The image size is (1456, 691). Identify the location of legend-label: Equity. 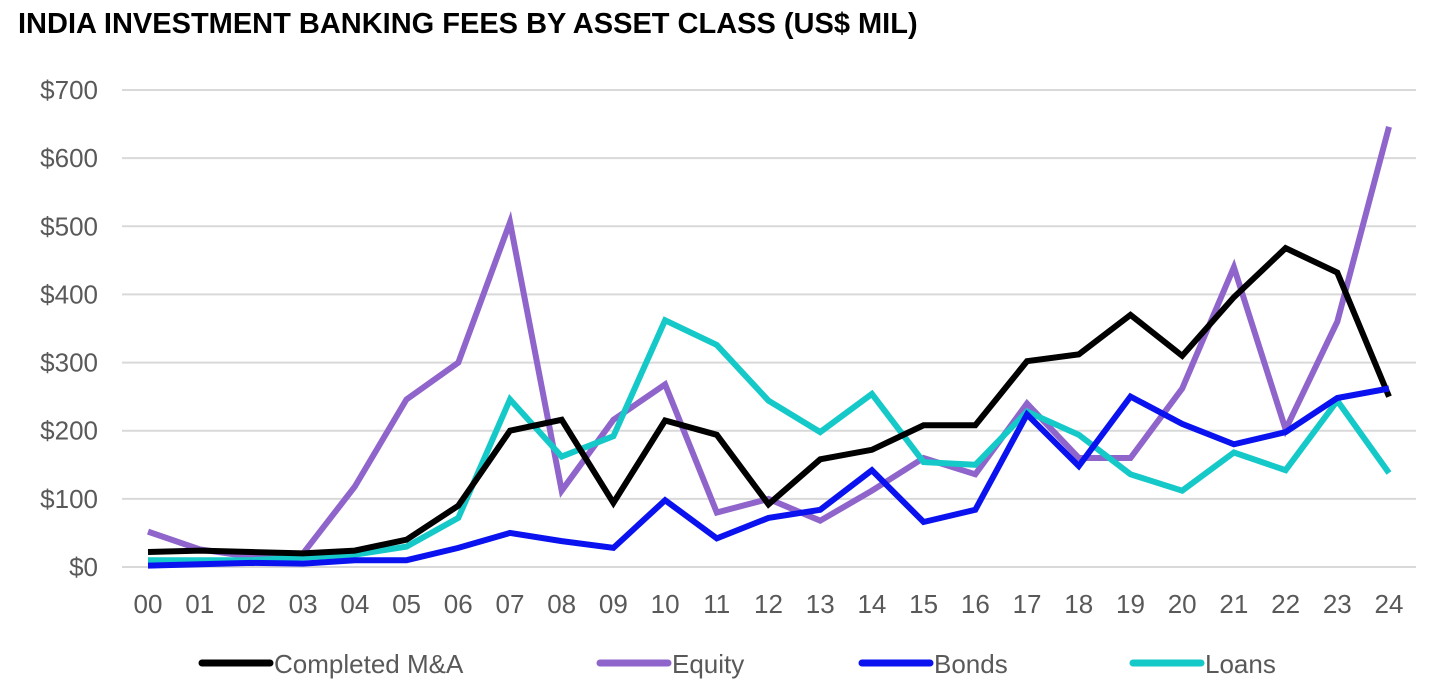
(708, 664).